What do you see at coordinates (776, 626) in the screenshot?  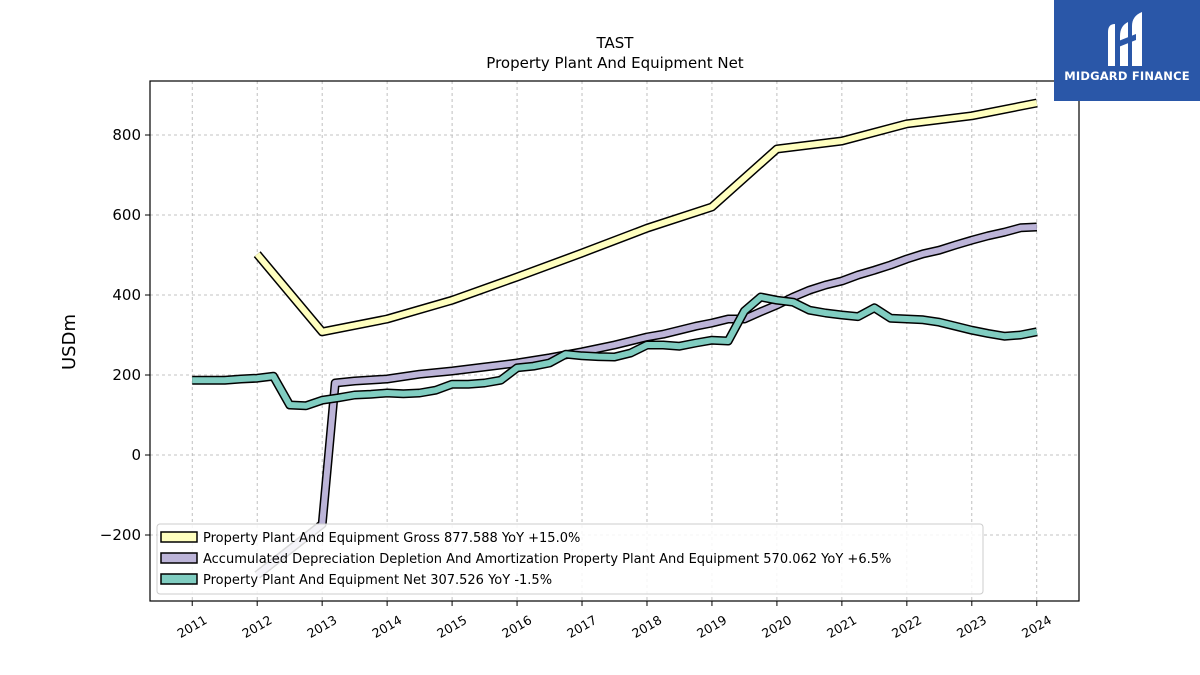 I see `x-tick-label: 2020` at bounding box center [776, 626].